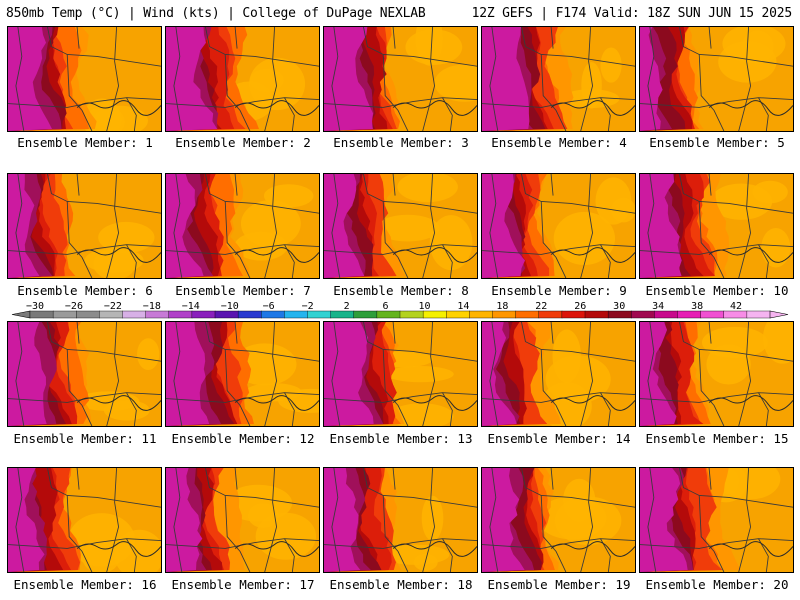 This screenshot has width=800, height=600. I want to click on colorbar-tick-label: 18, so click(502, 306).